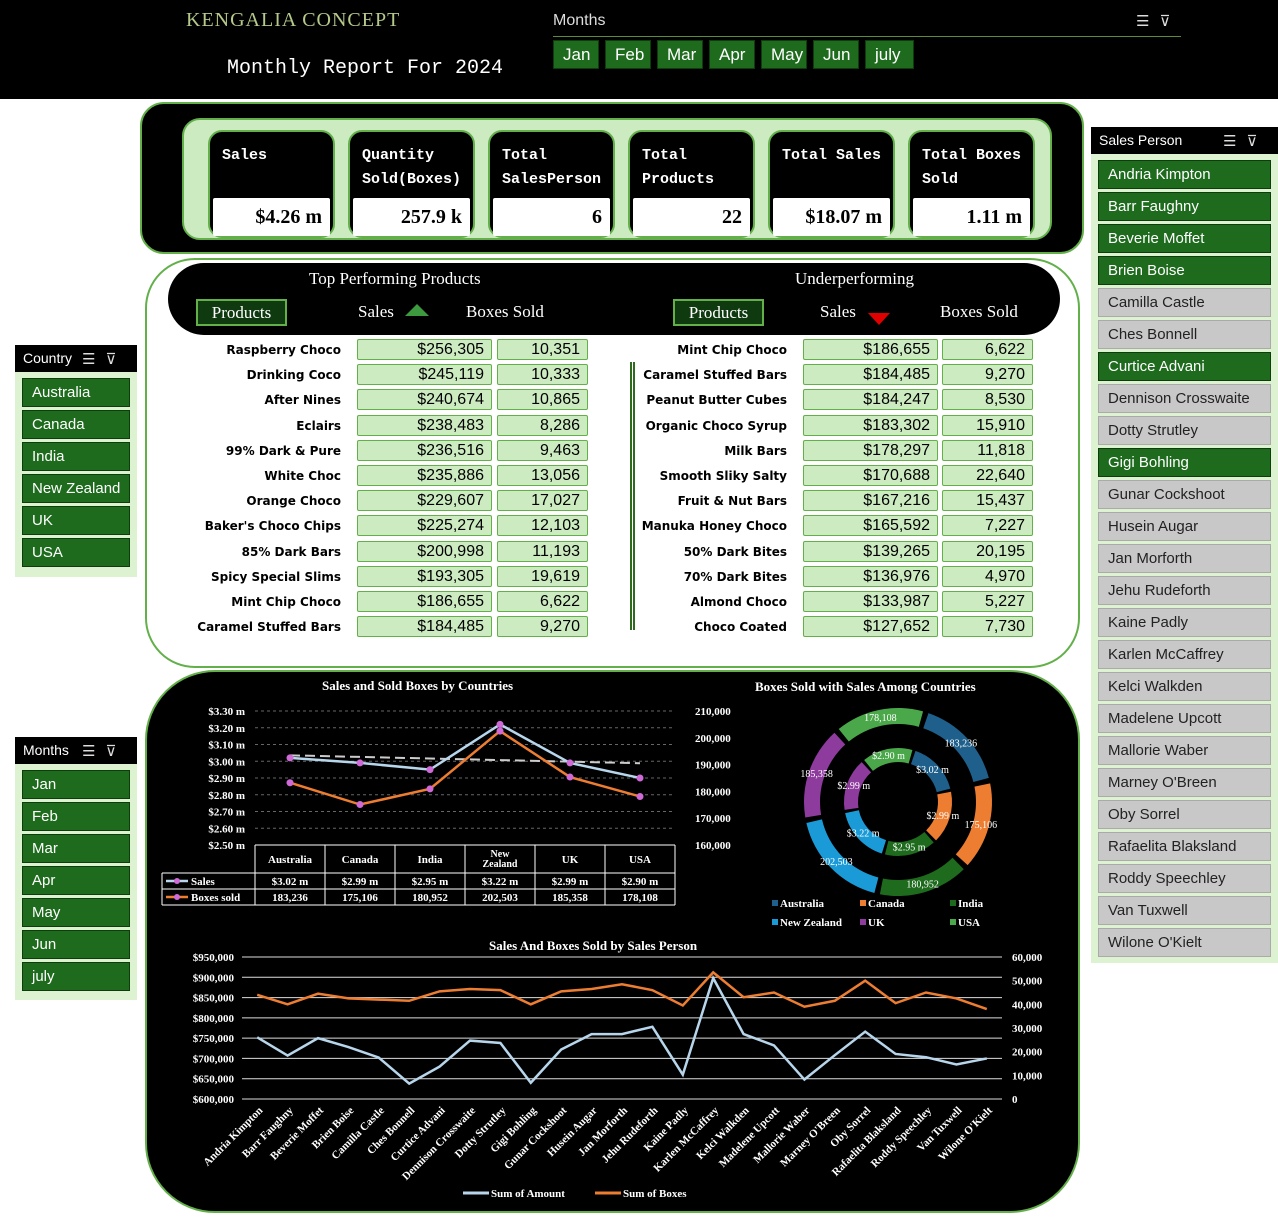  What do you see at coordinates (1184, 686) in the screenshot?
I see `sales-person-item: Kelci Walkden` at bounding box center [1184, 686].